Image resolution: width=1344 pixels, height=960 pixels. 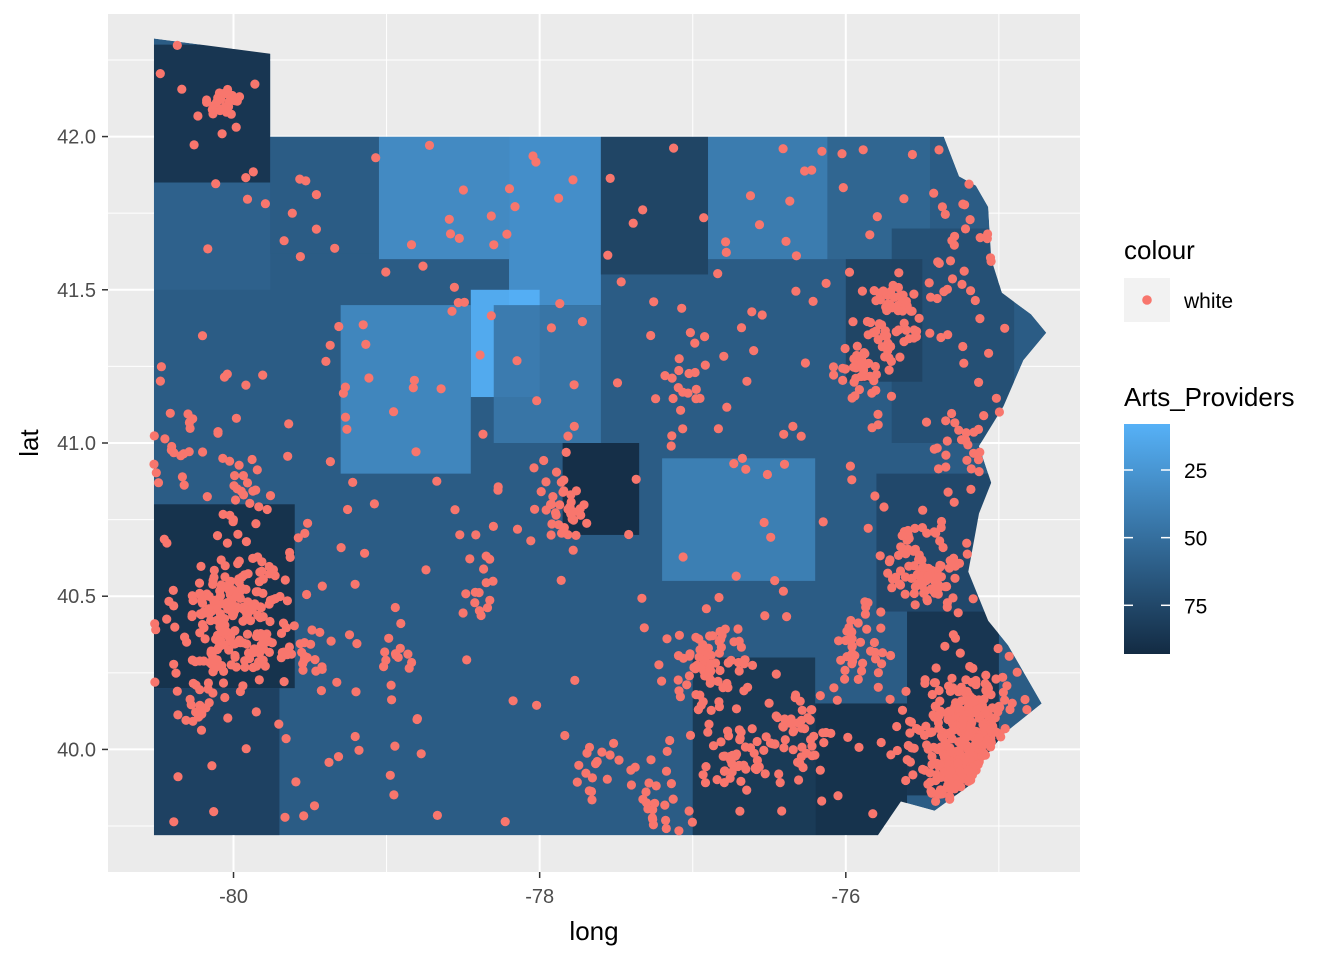 What do you see at coordinates (405, 389) in the screenshot?
I see `county-region` at bounding box center [405, 389].